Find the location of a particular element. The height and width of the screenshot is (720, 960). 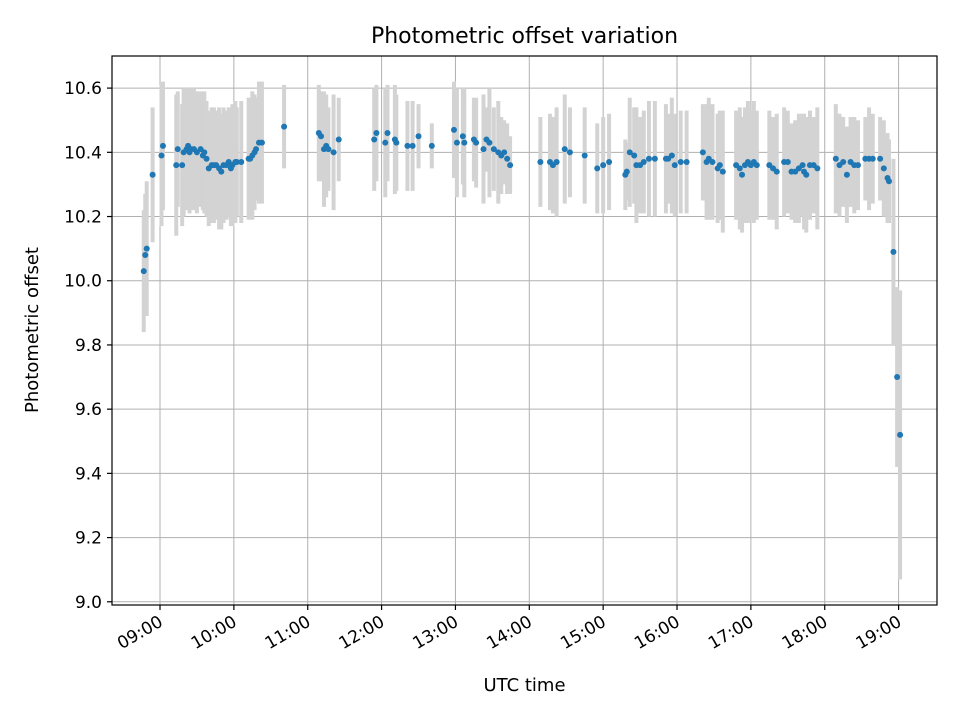

y-tick-label: 9.0 is located at coordinates (88, 603).